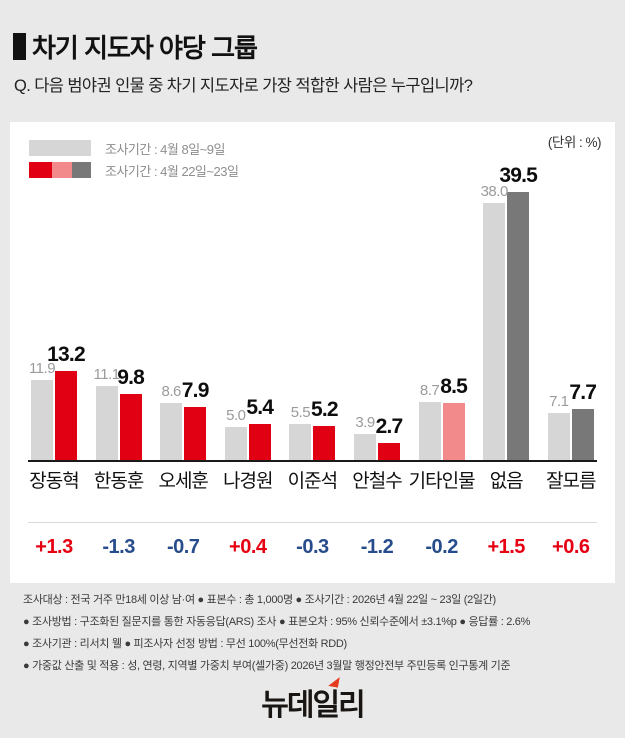  Describe the element at coordinates (248, 481) in the screenshot. I see `category-label-나경원: 나경원` at that location.